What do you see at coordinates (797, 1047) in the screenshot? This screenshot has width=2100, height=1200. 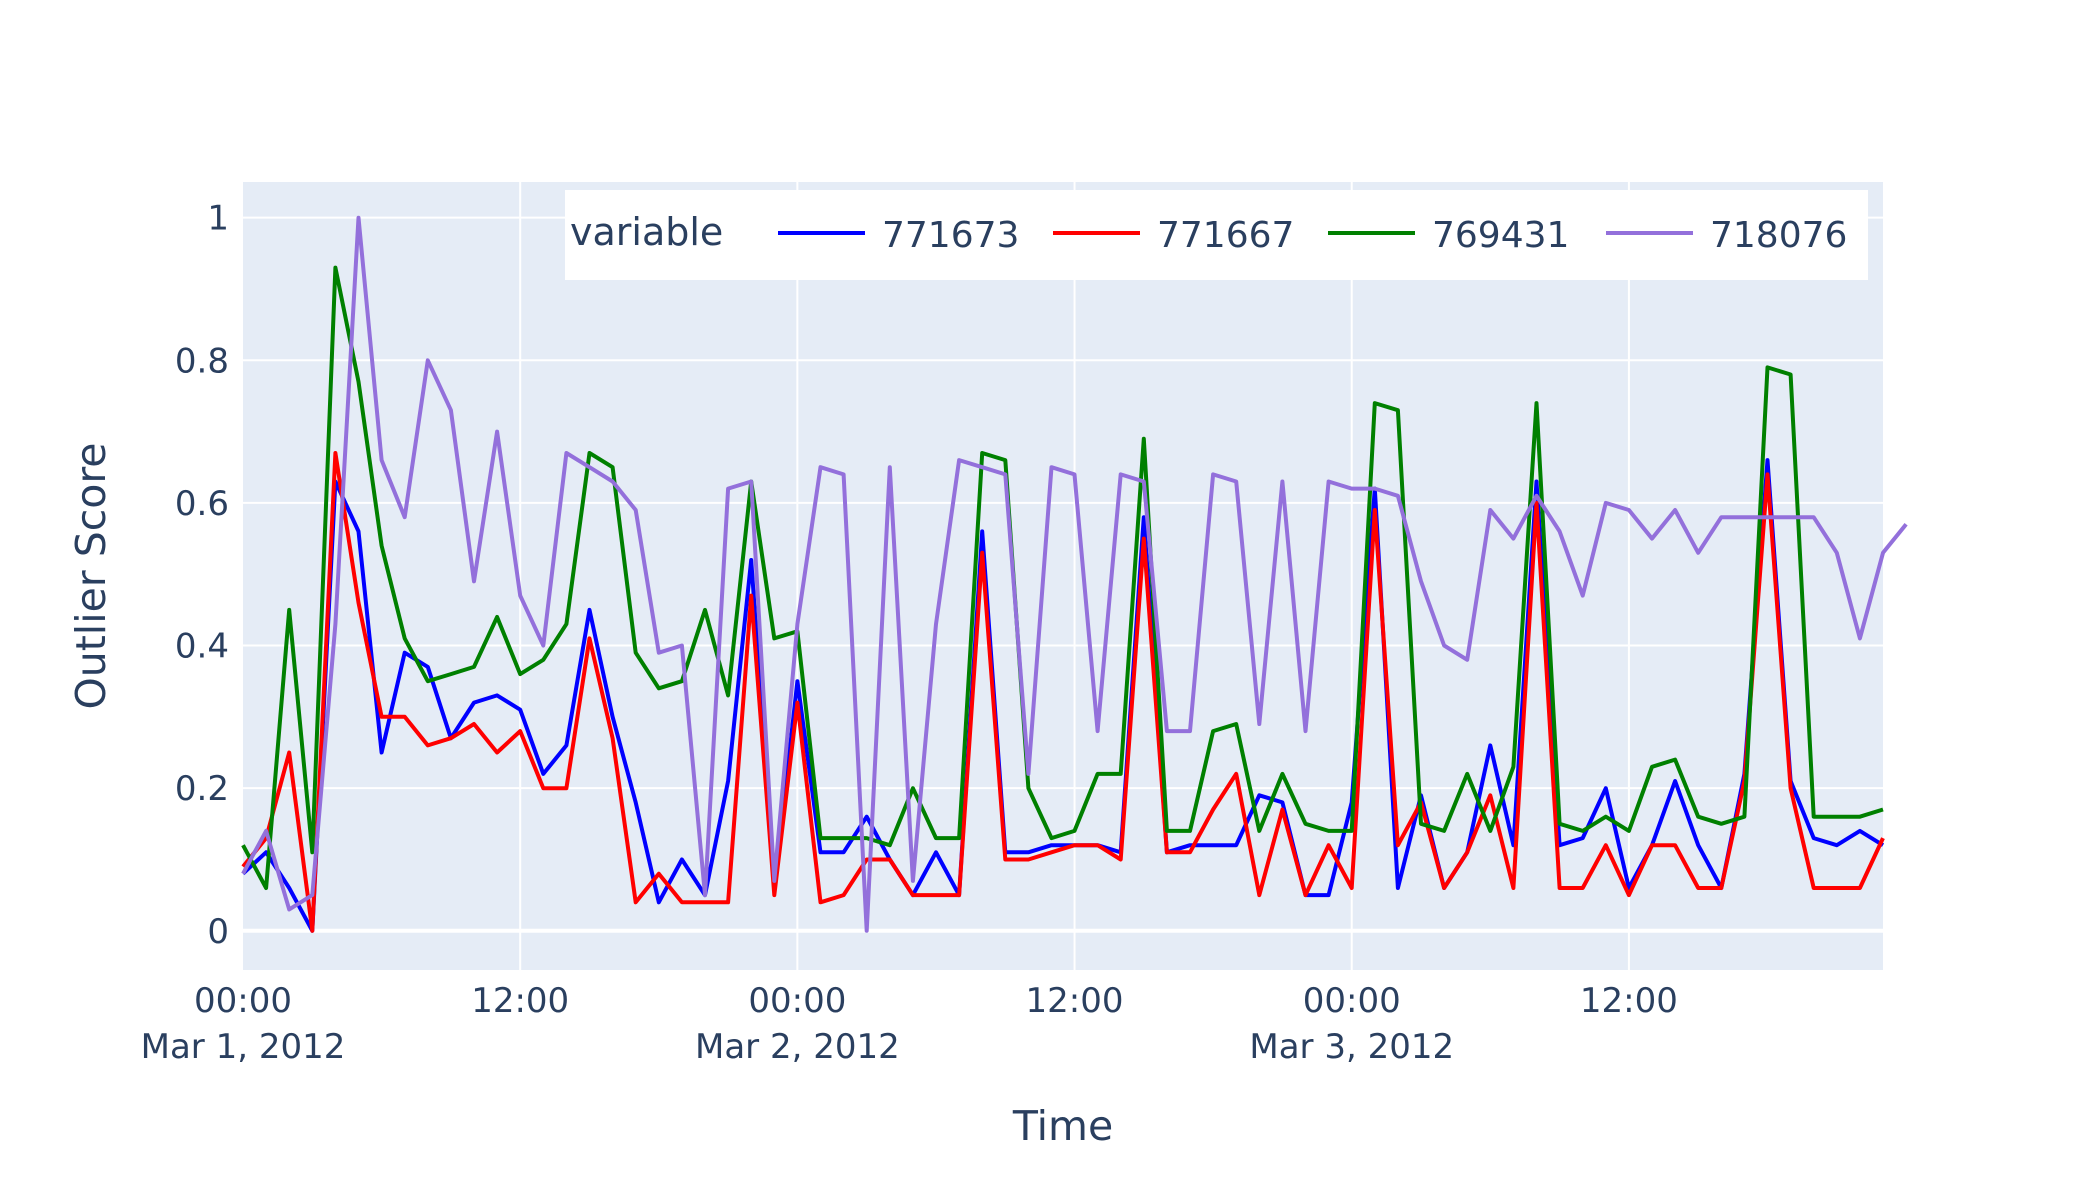 I see `x-tick-date-label: Mar 2, 2012` at bounding box center [797, 1047].